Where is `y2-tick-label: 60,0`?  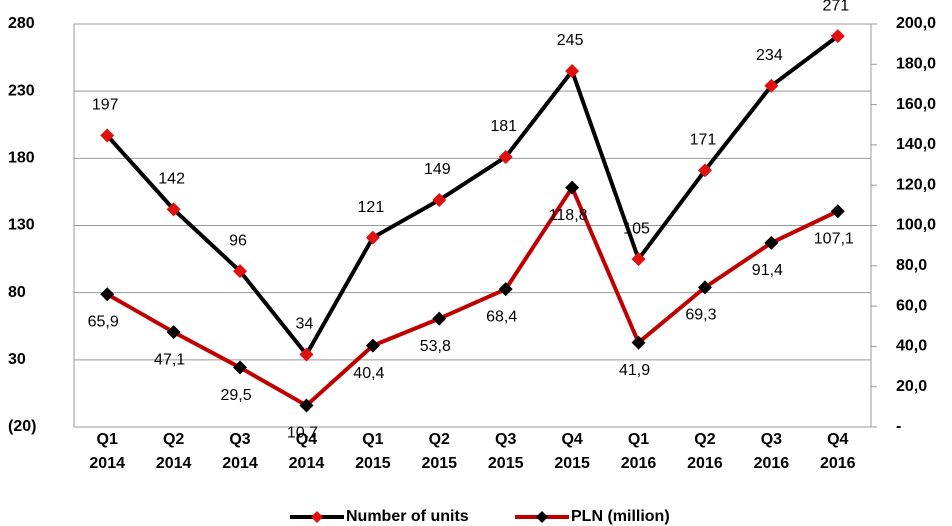 y2-tick-label: 60,0 is located at coordinates (911, 305).